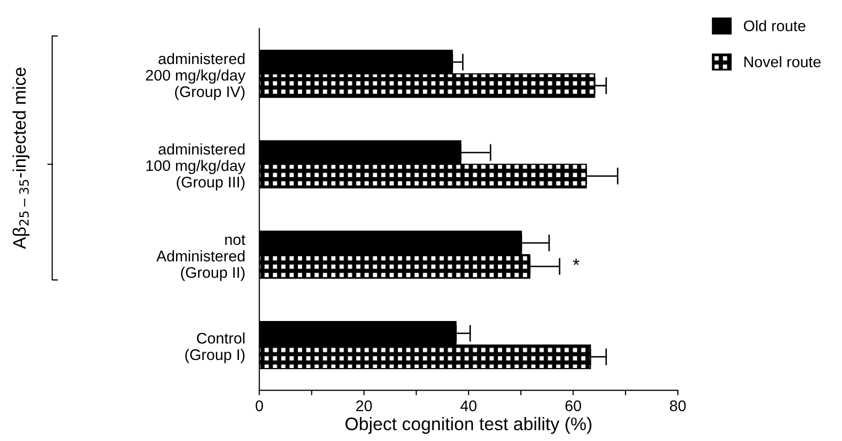 The image size is (842, 441). Describe the element at coordinates (782, 62) in the screenshot. I see `legend-label: Novel route` at that location.